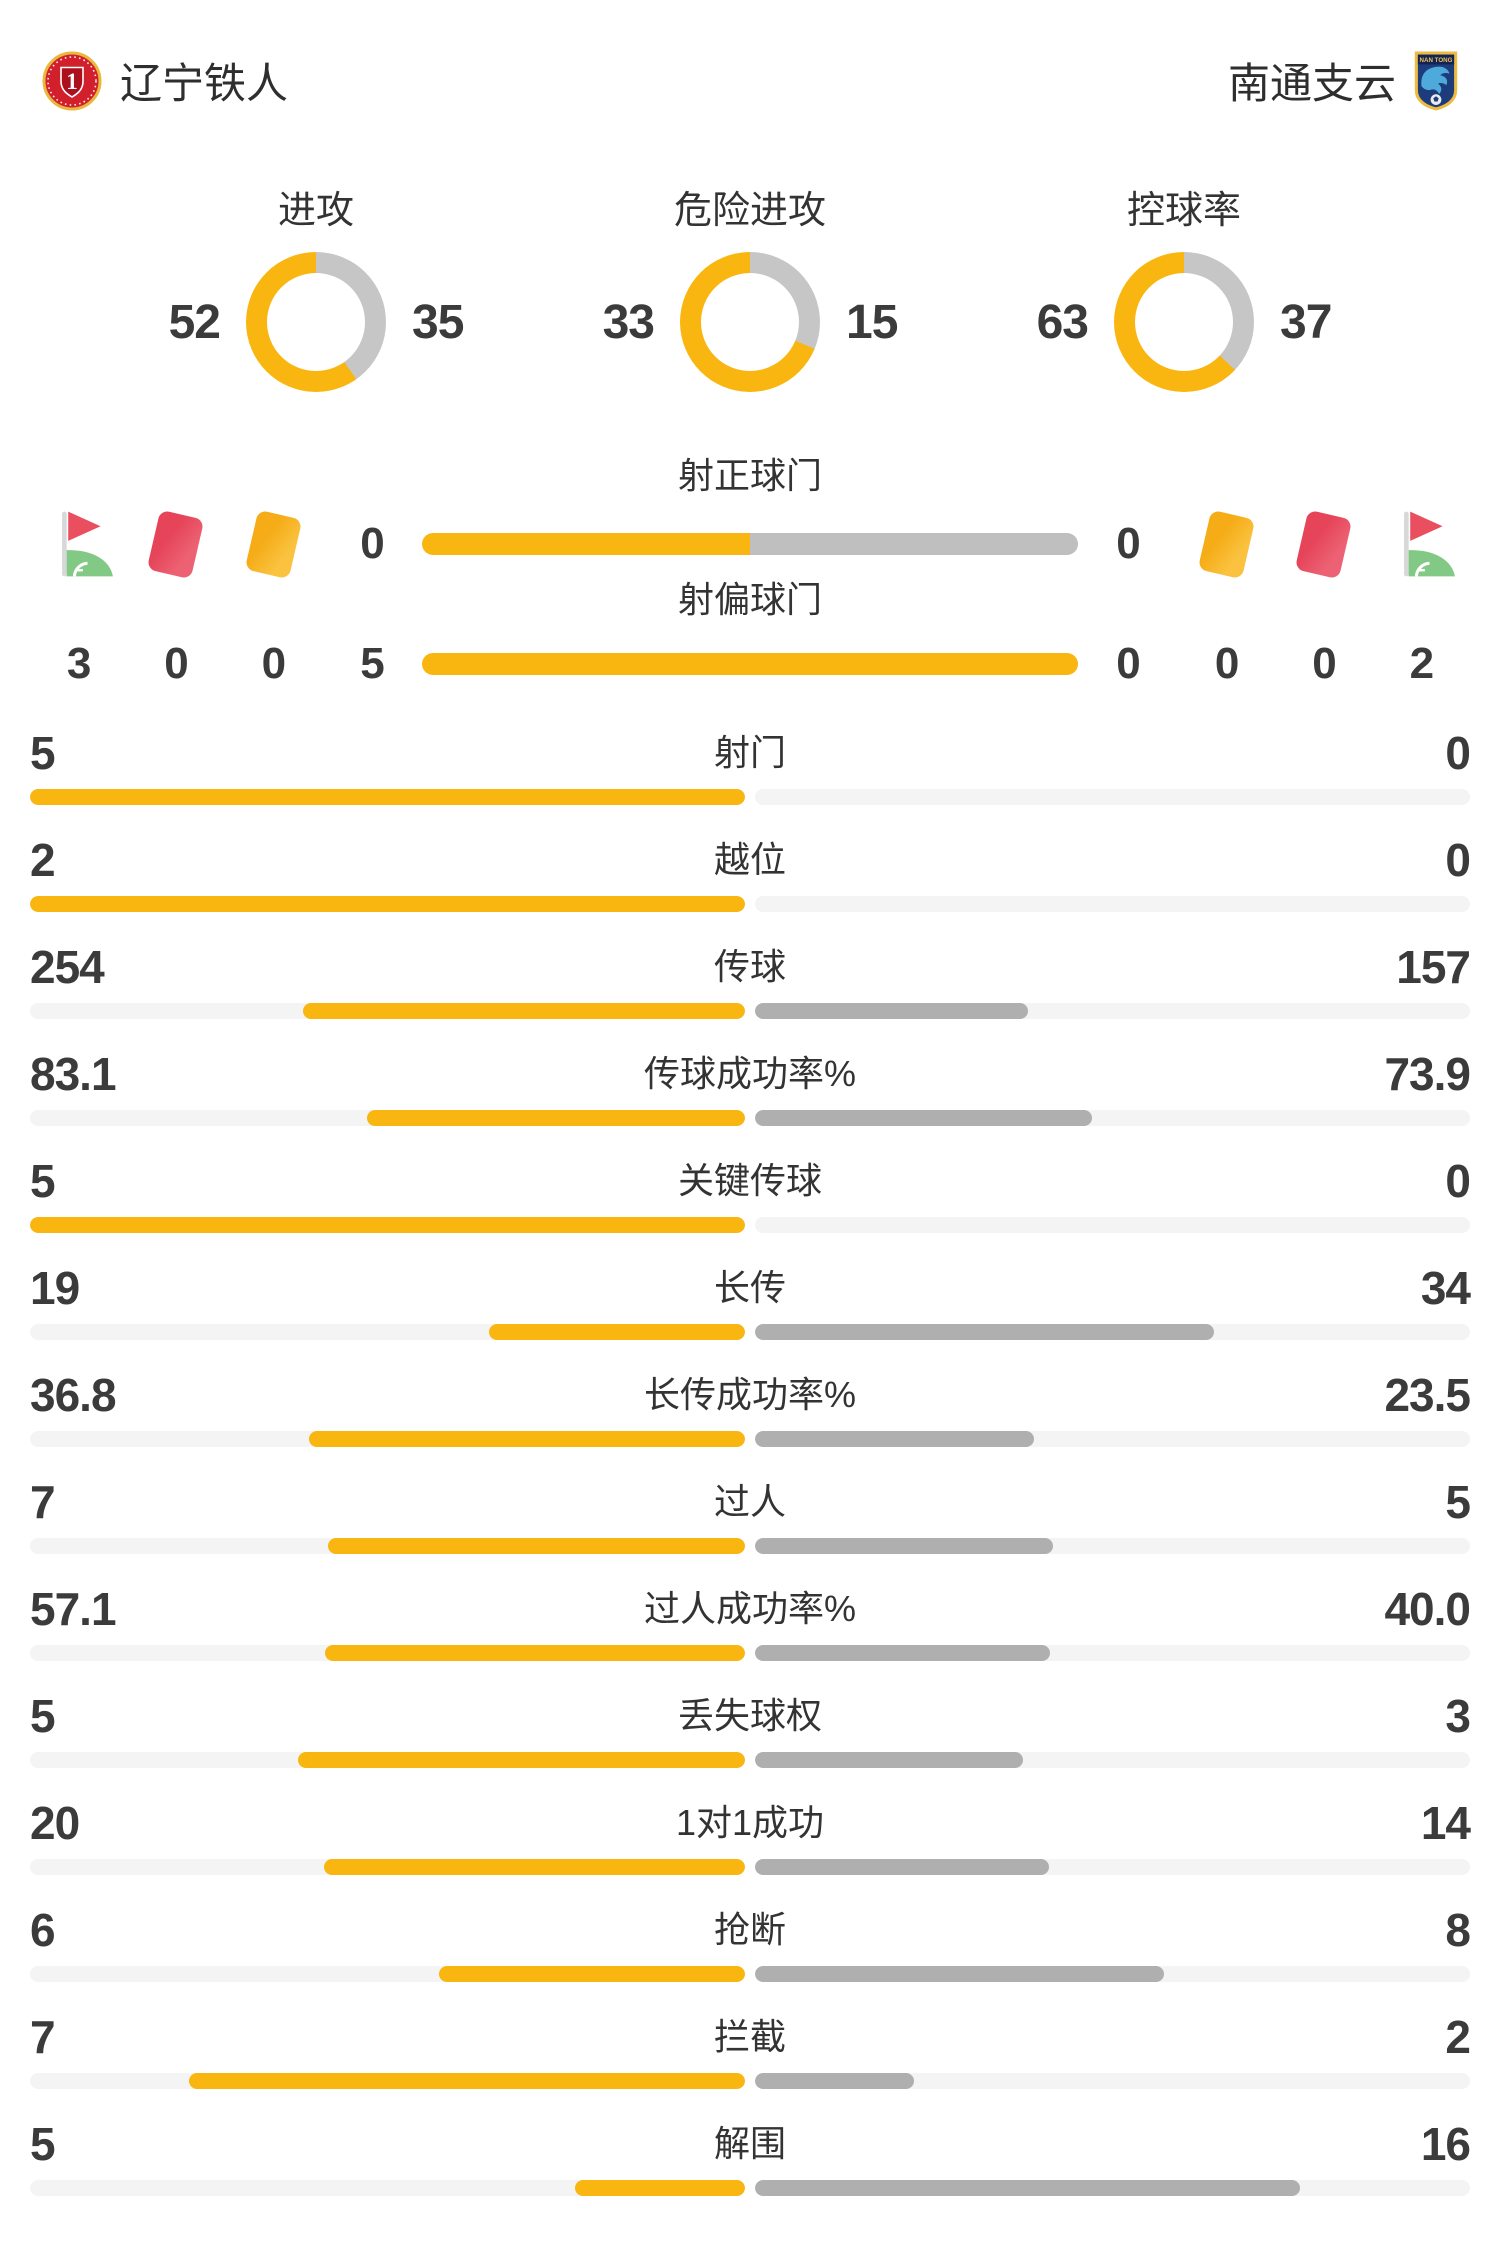 This screenshot has width=1500, height=2244. Describe the element at coordinates (1445, 1288) in the screenshot. I see `stat-away-value: 34` at that location.